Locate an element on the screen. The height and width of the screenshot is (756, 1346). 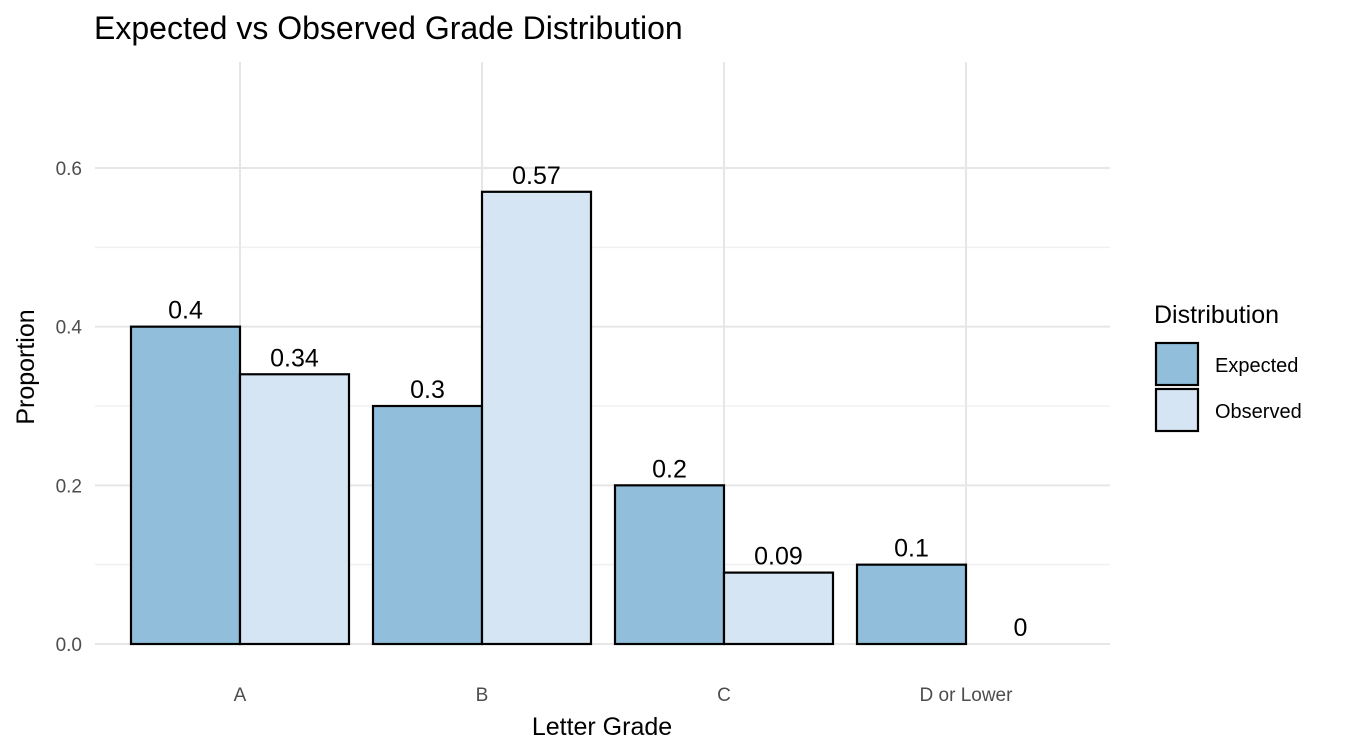
data-label: 0.09 is located at coordinates (778, 557).